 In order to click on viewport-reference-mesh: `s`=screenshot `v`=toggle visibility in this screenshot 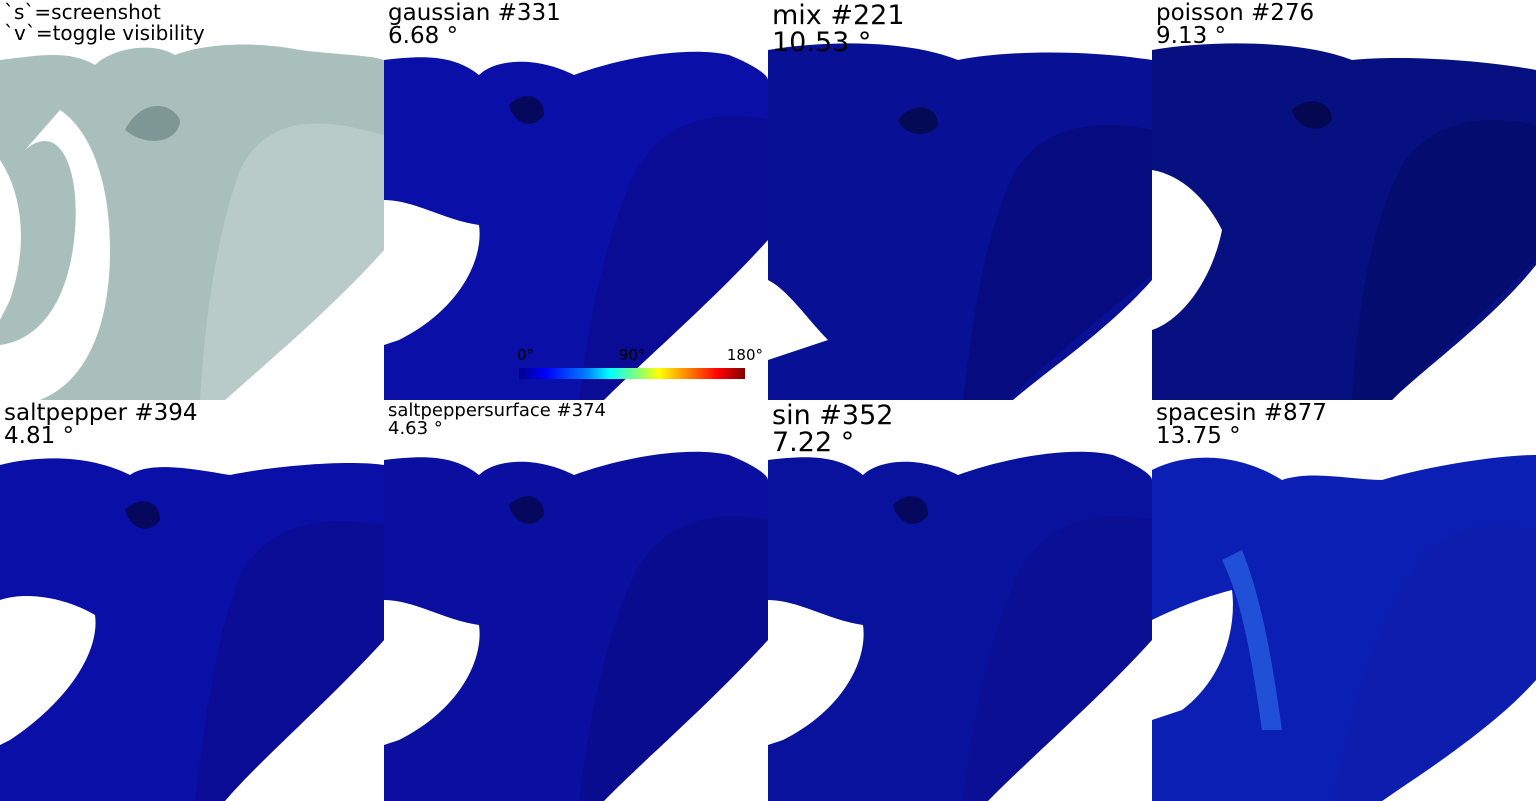, I will do `click(192, 200)`.